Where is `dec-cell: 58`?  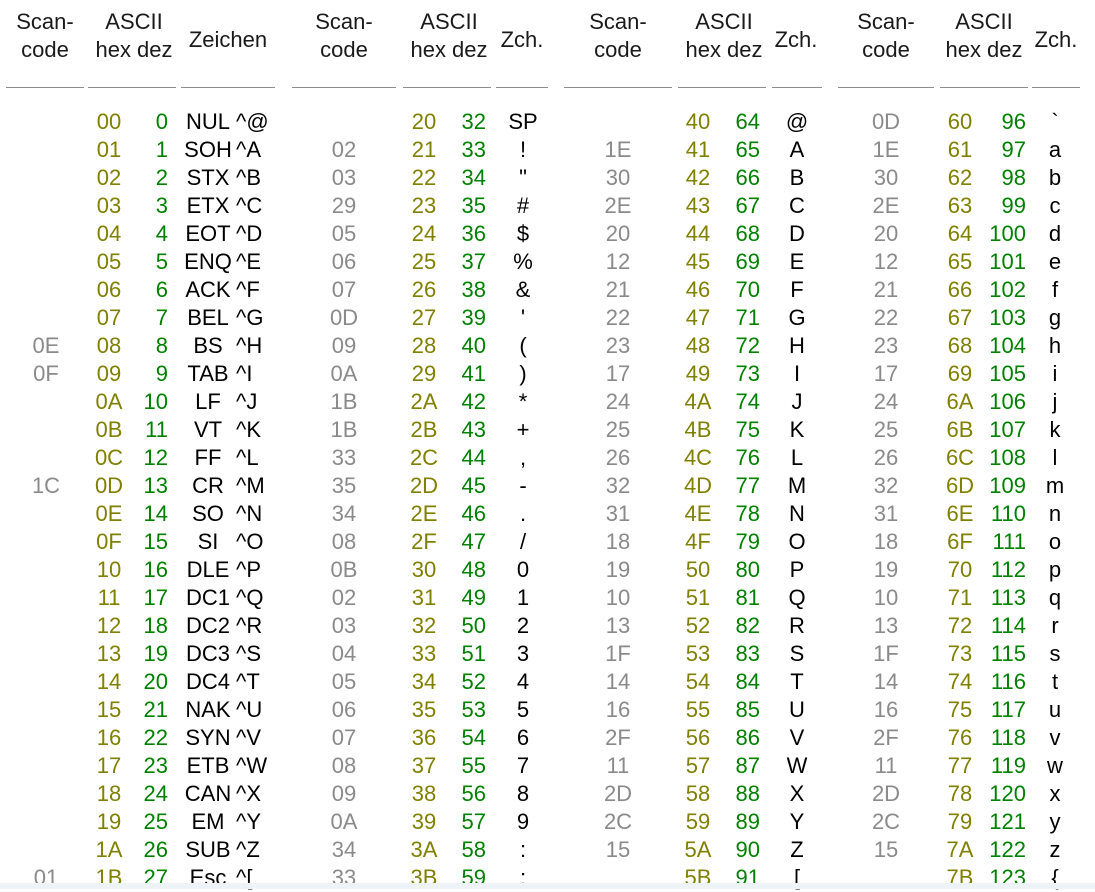 dec-cell: 58 is located at coordinates (473, 849).